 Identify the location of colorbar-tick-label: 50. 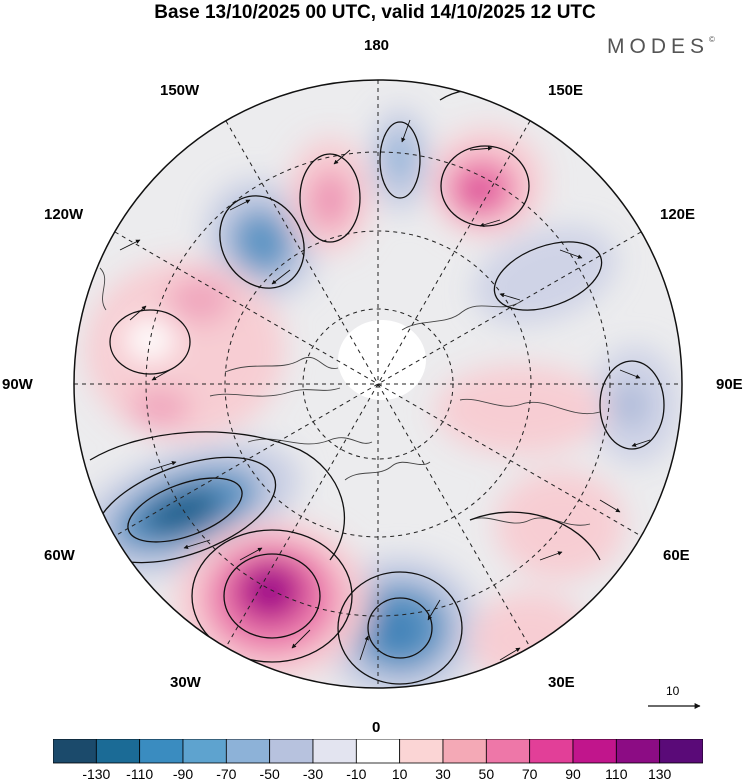
(486, 774).